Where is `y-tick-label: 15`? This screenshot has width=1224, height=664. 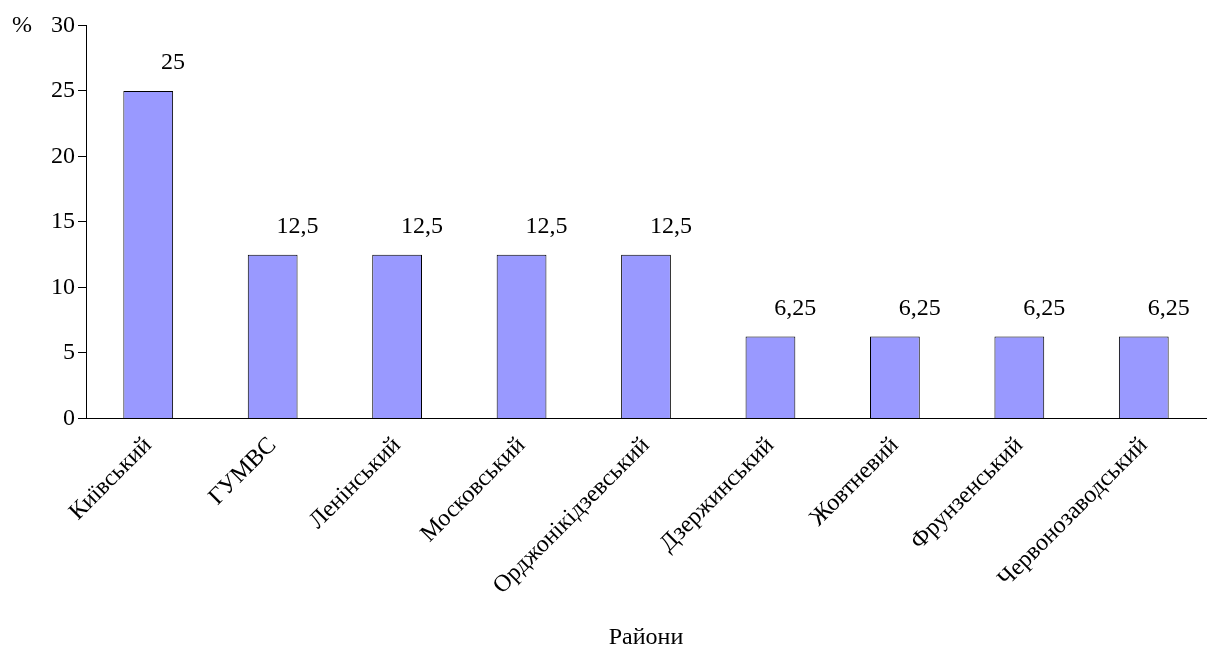 y-tick-label: 15 is located at coordinates (63, 220).